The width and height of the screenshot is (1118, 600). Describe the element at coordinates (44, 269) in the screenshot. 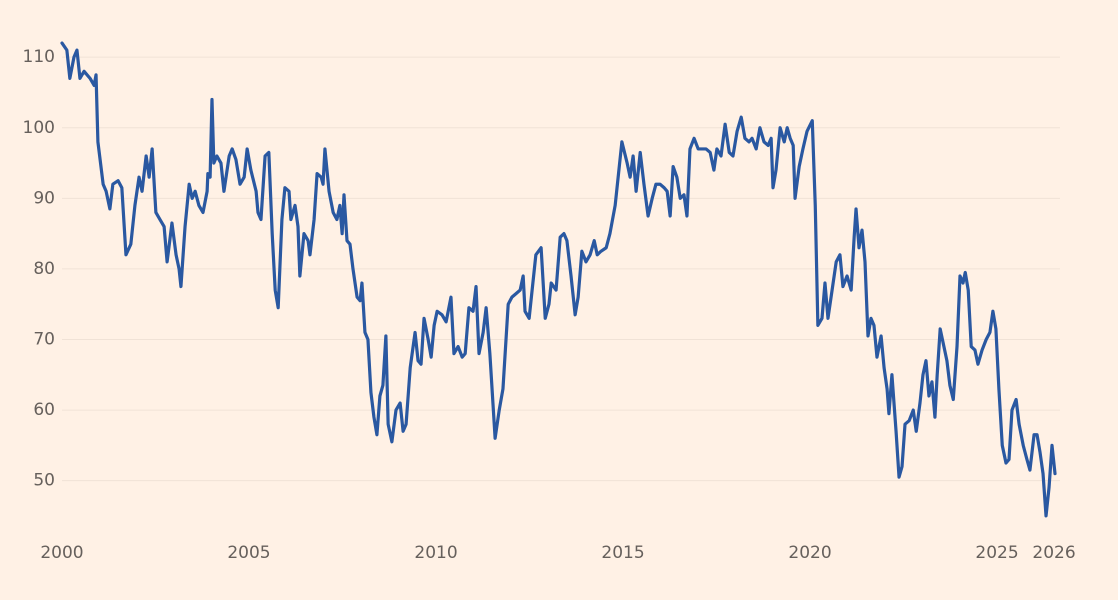

I see `y-tick-label: 80` at that location.